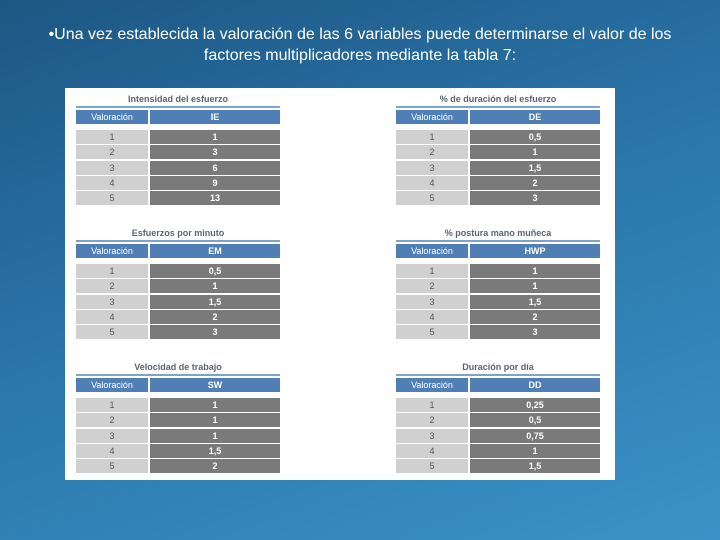 Image resolution: width=720 pixels, height=540 pixels. What do you see at coordinates (178, 100) in the screenshot?
I see `table-title: Intensidad del esfuerzo` at bounding box center [178, 100].